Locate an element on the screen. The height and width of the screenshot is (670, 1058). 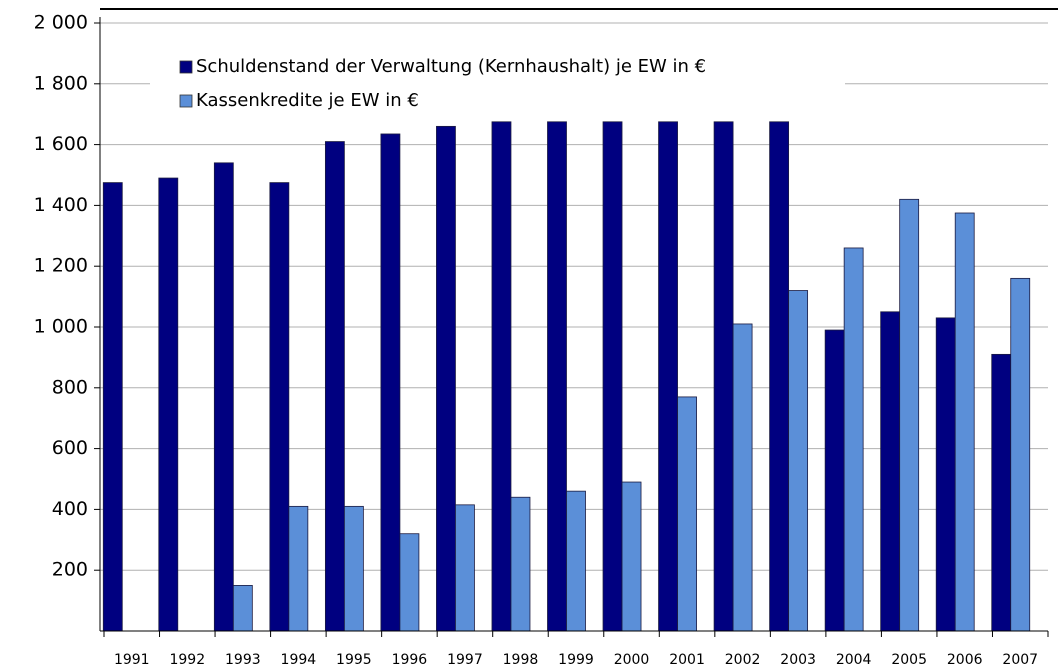
y-tick-label: 1 400 is located at coordinates (61, 205).